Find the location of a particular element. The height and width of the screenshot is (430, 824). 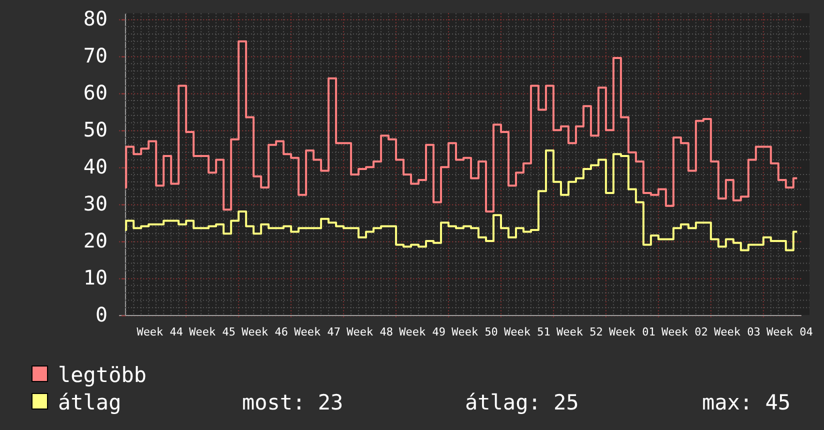

x-tick-label: Week 50 is located at coordinates (475, 332).